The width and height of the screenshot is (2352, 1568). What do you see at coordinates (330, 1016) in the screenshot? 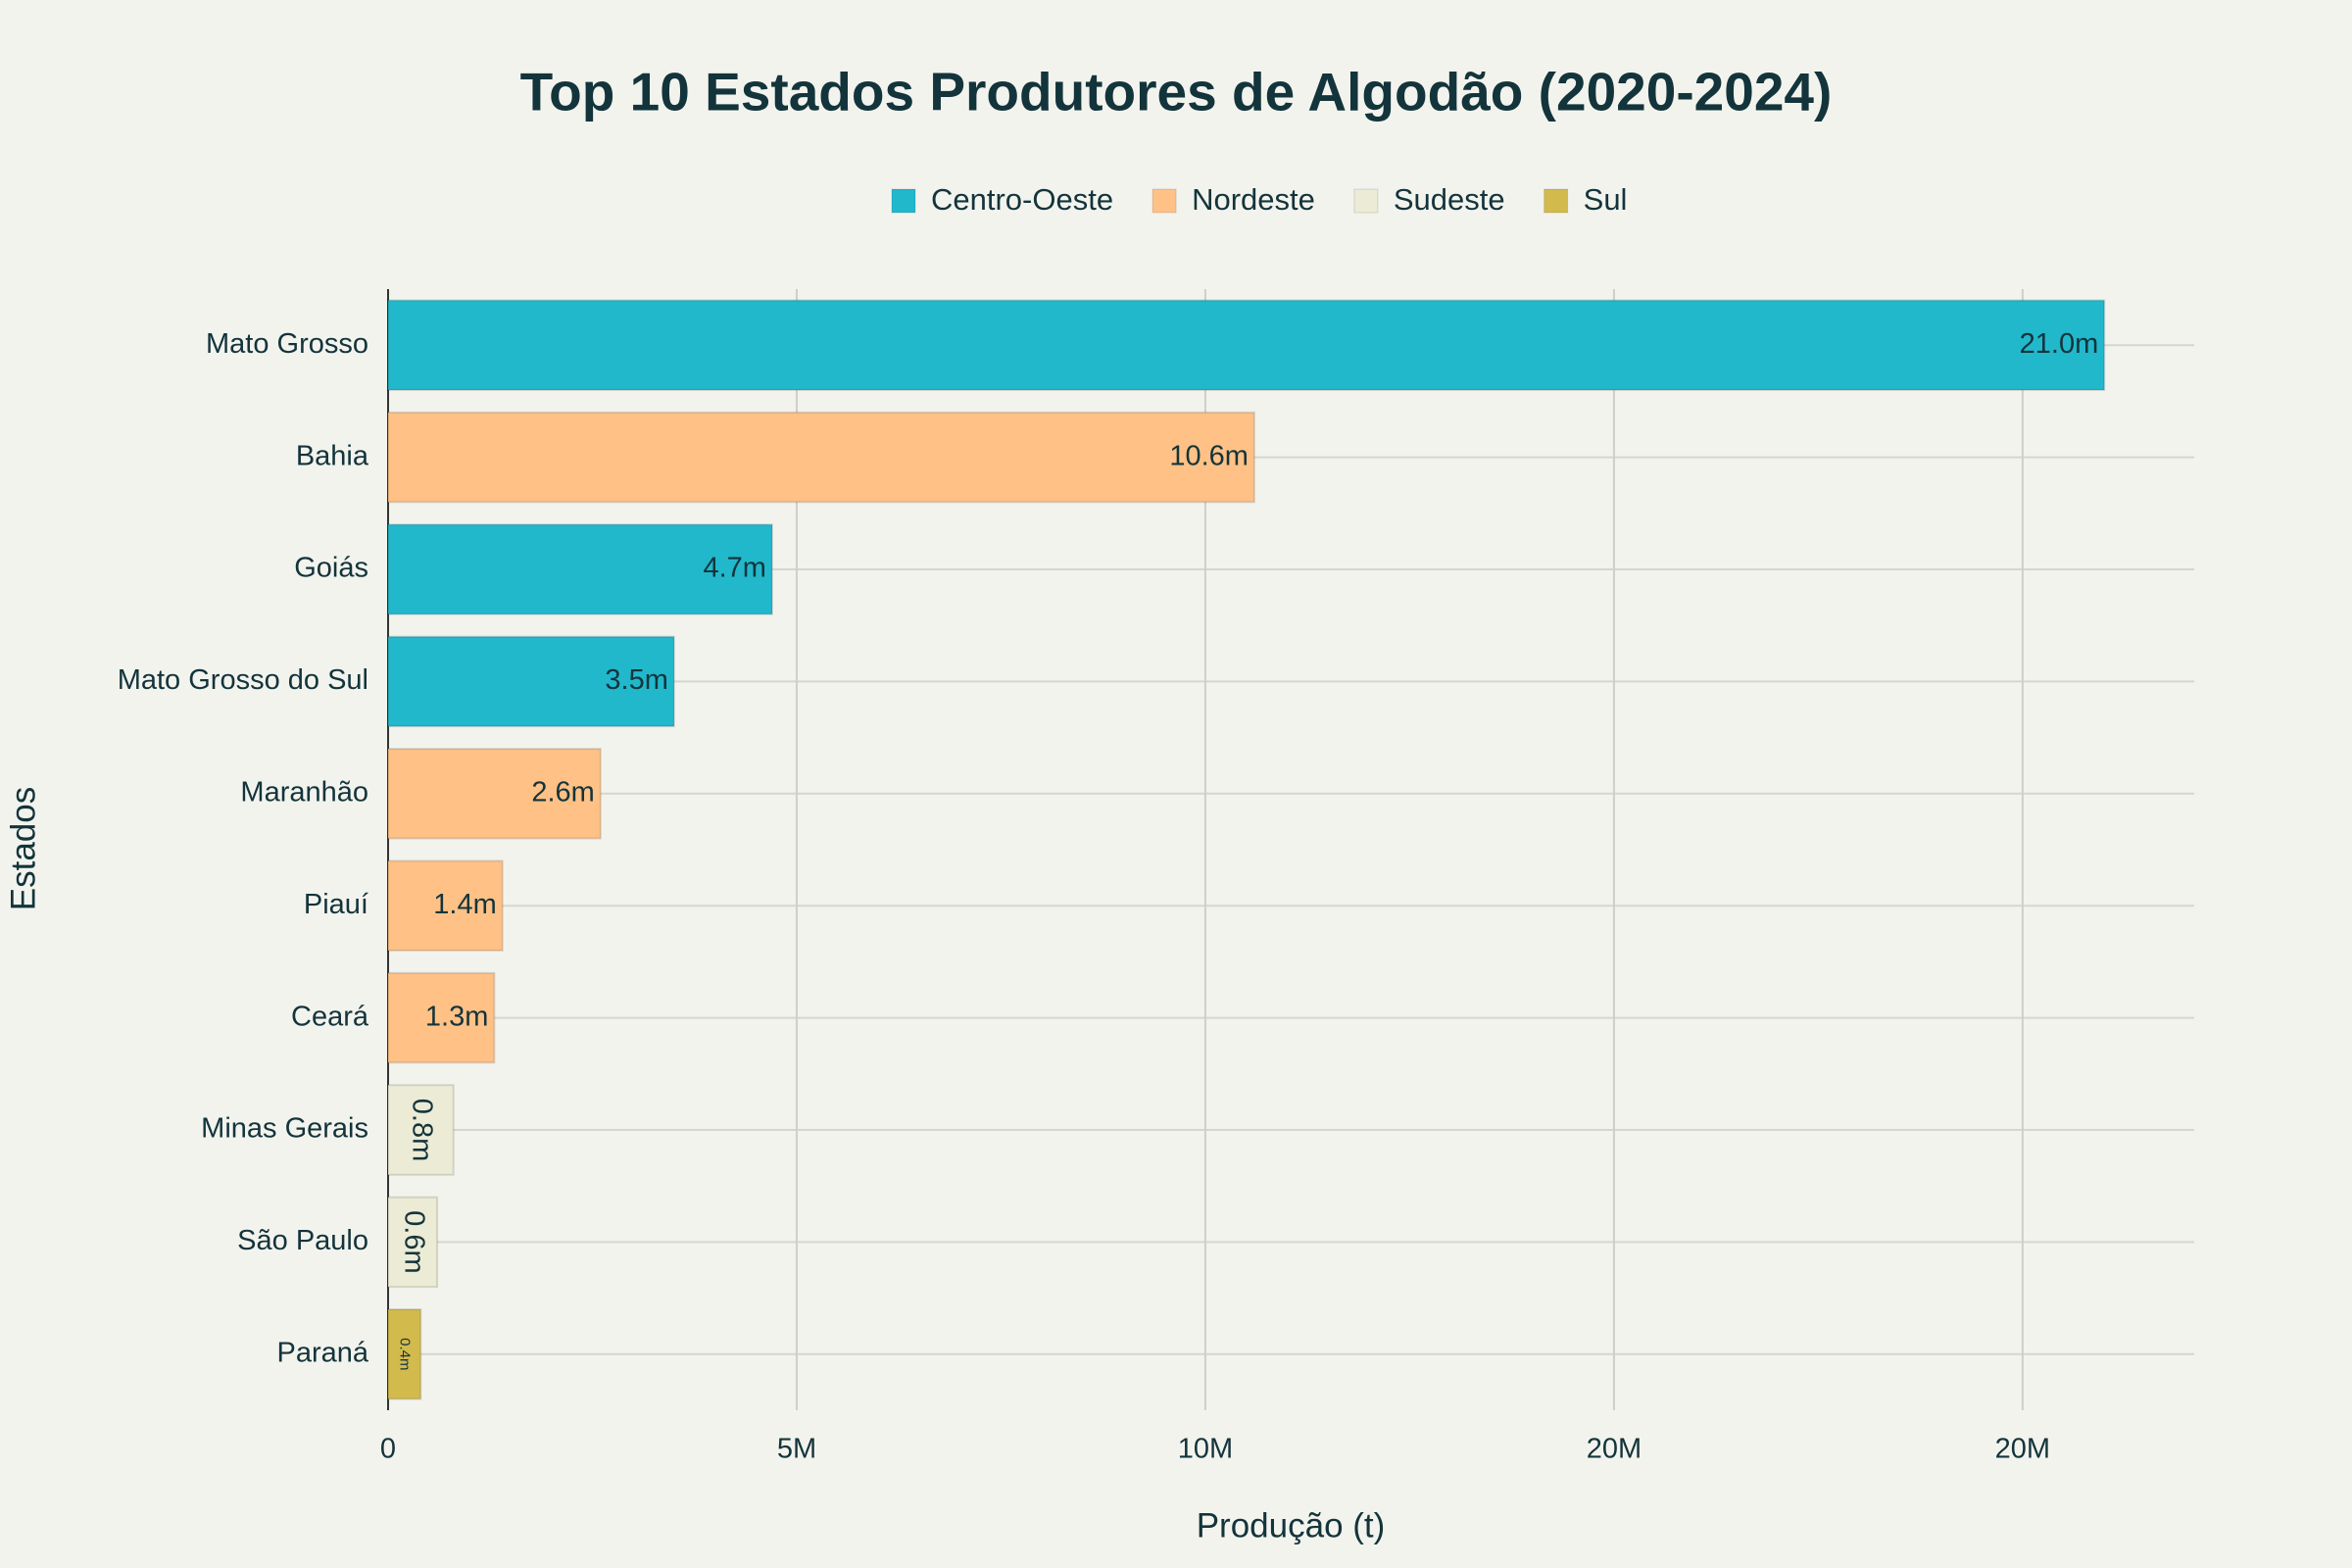
I see `y-tick-label: Ceará` at bounding box center [330, 1016].